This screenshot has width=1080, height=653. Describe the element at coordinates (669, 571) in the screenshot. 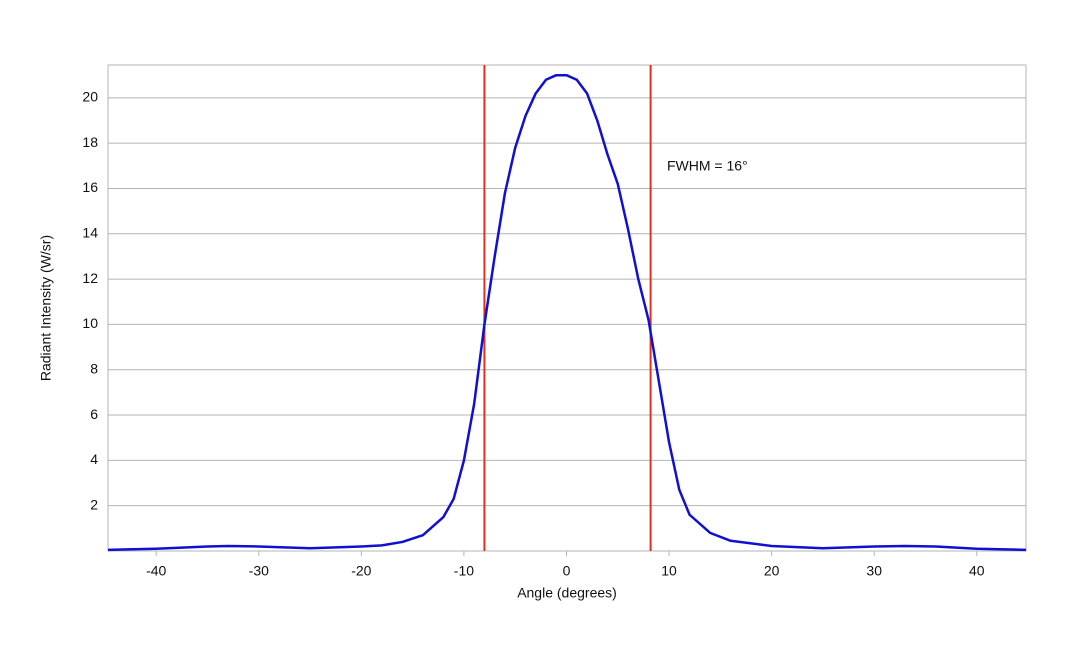

I see `x-tick-label: 10` at that location.